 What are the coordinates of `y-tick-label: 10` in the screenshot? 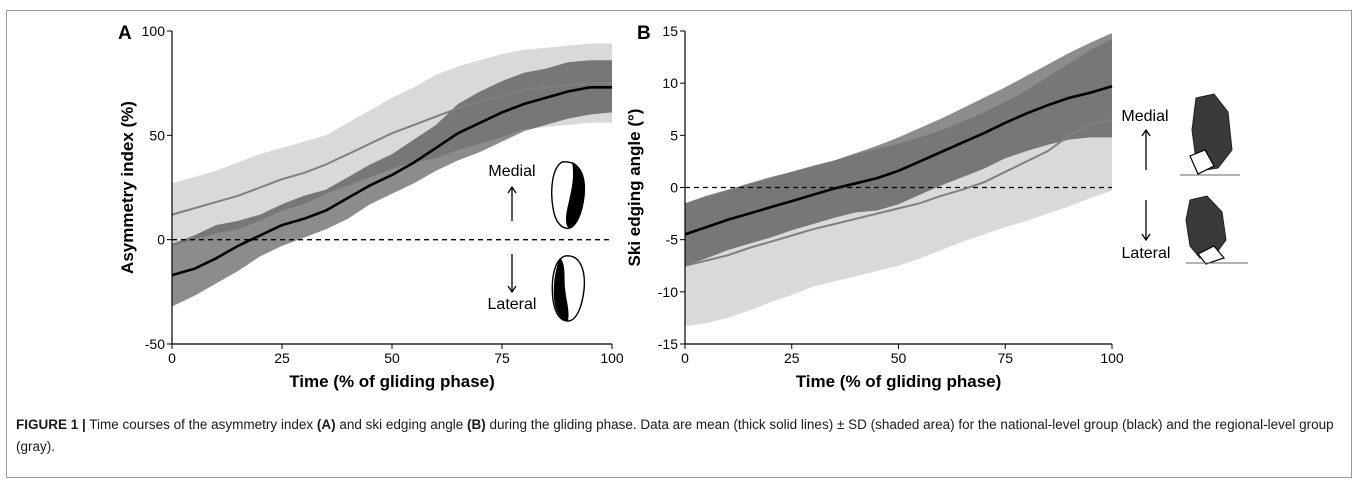 It's located at (670, 83).